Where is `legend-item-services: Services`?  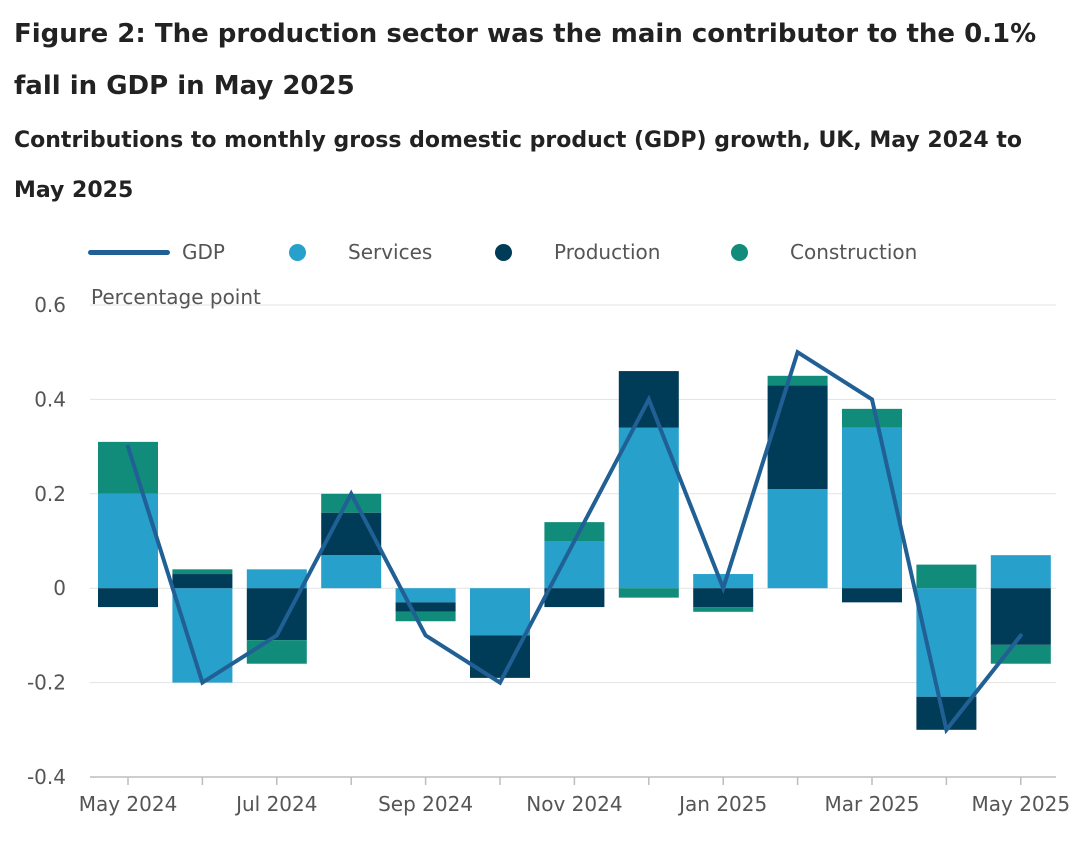 legend-item-services: Services is located at coordinates (360, 252).